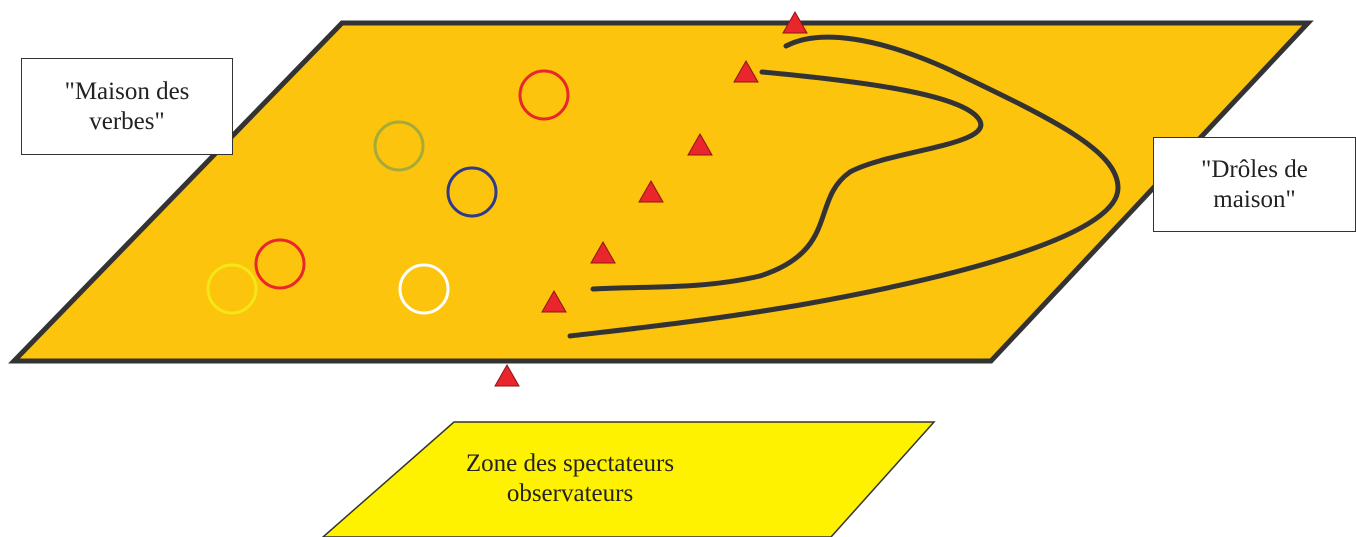 The width and height of the screenshot is (1356, 537). What do you see at coordinates (544, 95) in the screenshot?
I see `hoop-red-top` at bounding box center [544, 95].